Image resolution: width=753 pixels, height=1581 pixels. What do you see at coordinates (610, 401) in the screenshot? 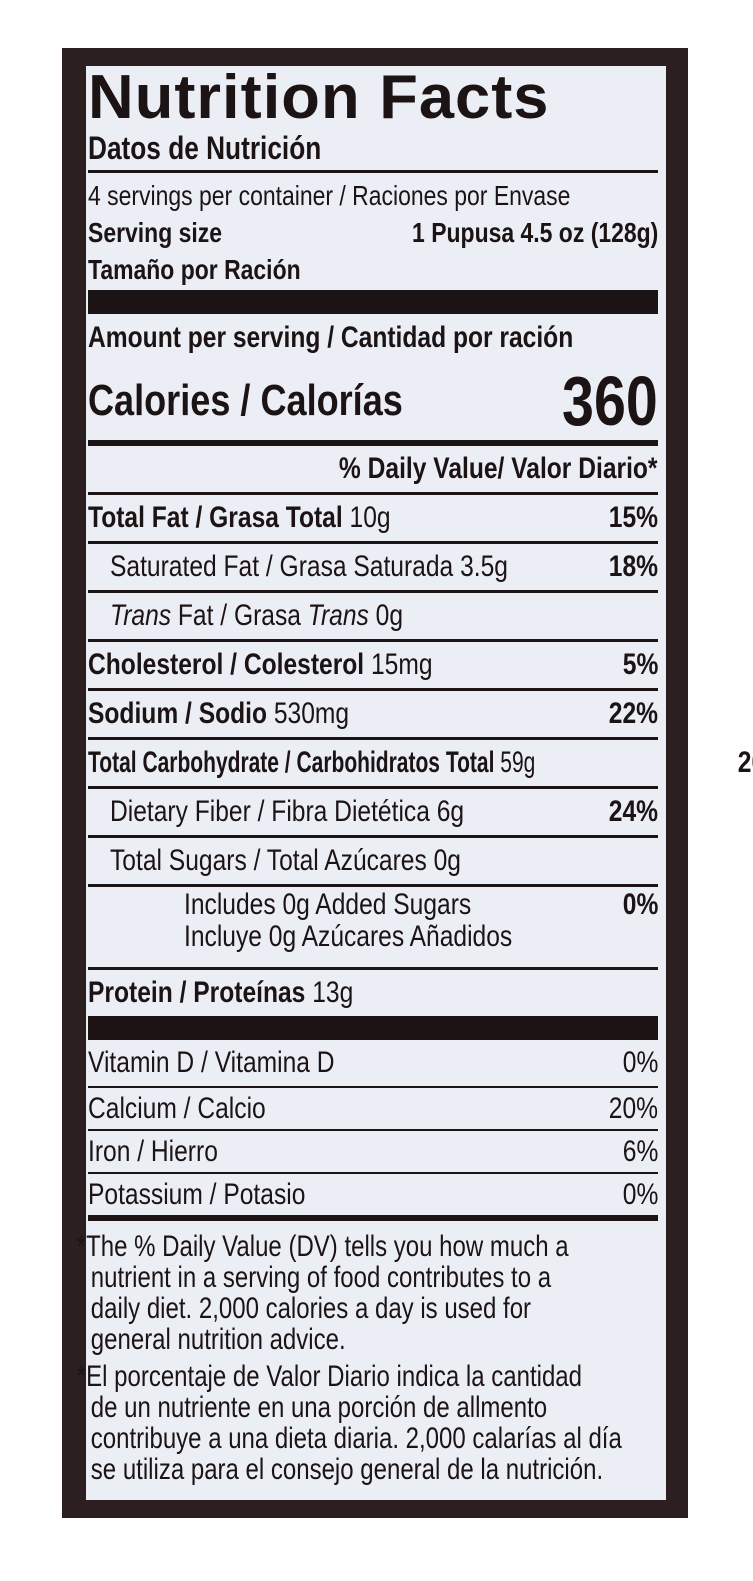
I see `calories-value: 360` at bounding box center [610, 401].